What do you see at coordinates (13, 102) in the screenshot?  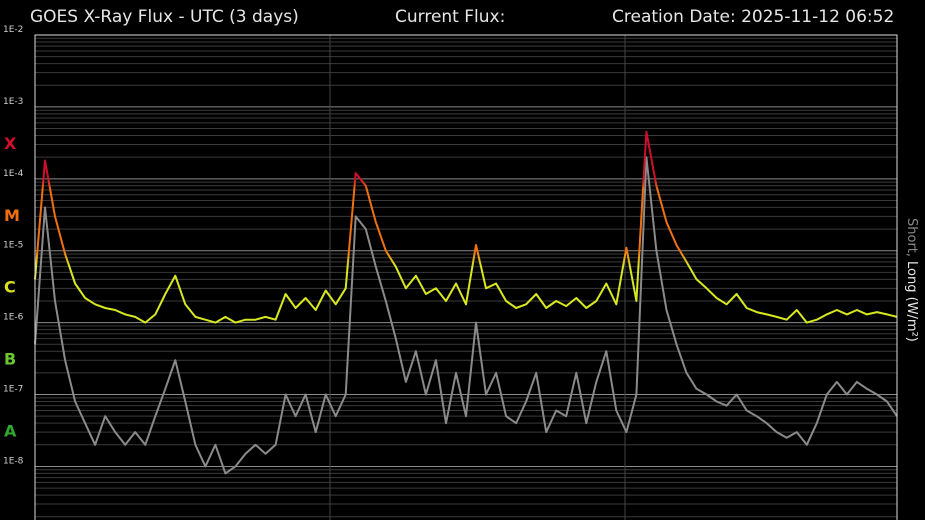 I see `y-tick-label: 1E-3` at bounding box center [13, 102].